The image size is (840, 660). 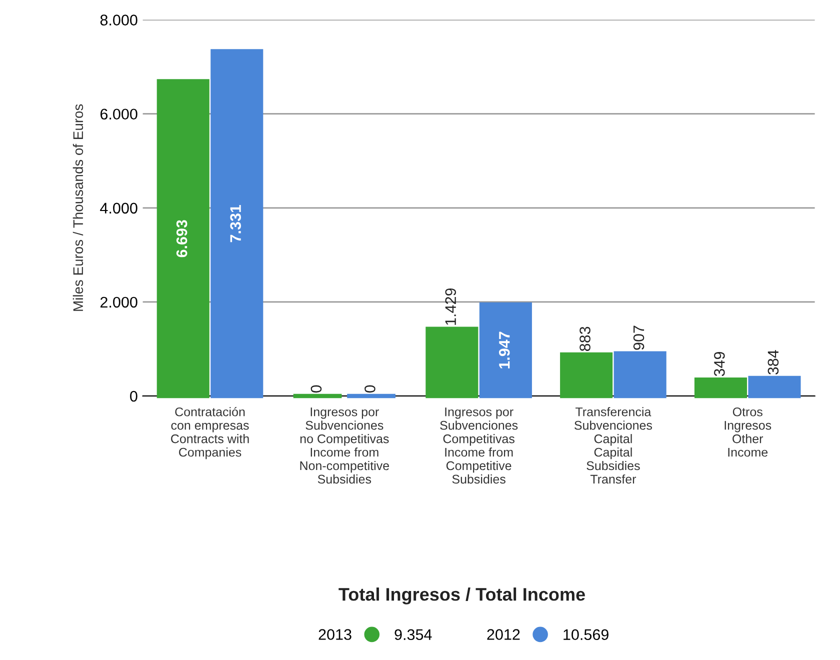 I want to click on x-tick-label: Ingresos por Subvenciones no Competitivas Income from Non-competitive Subsidies, so click(x=345, y=446).